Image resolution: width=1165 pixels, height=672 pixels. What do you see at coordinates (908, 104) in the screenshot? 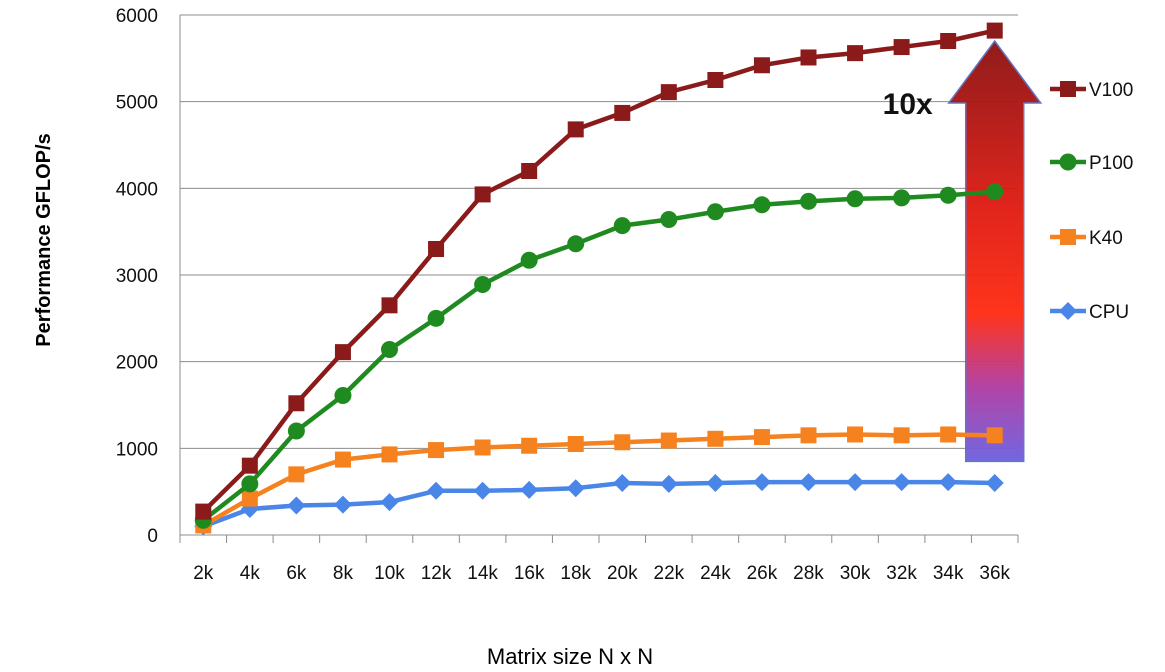
I see `annotation-label: 10x` at bounding box center [908, 104].